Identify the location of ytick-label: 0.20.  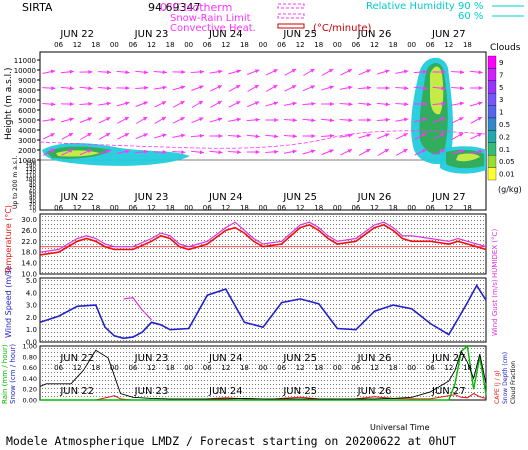
(30, 390).